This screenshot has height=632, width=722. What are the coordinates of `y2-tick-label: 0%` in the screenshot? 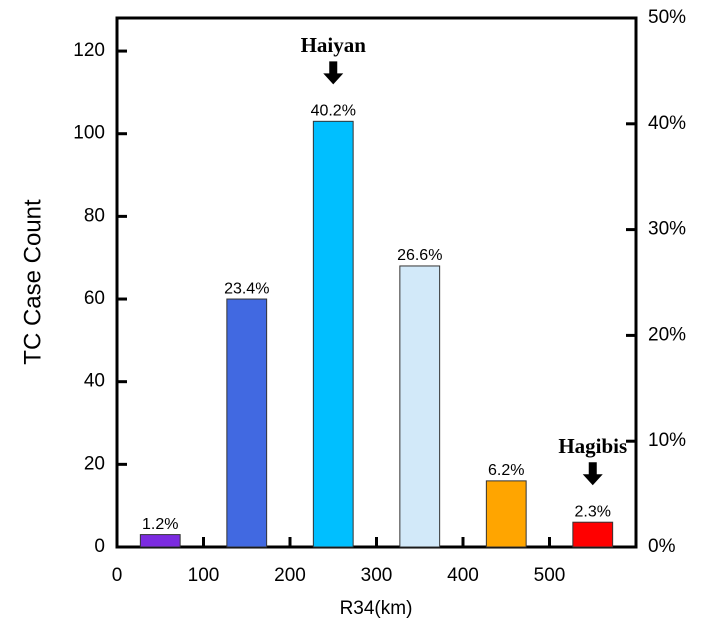 It's located at (662, 546).